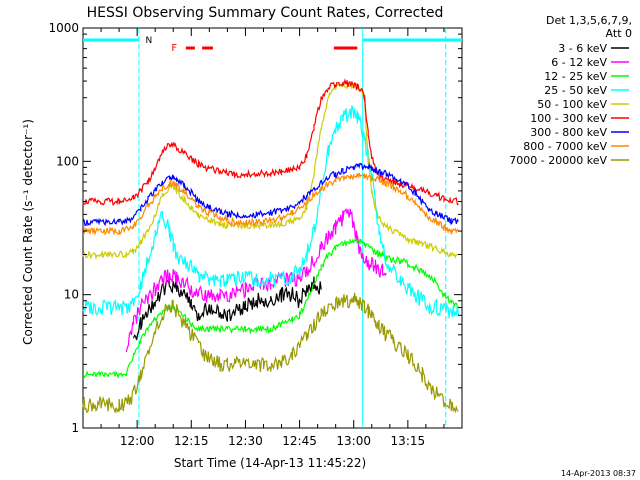 Image resolution: width=640 pixels, height=480 pixels. I want to click on series-line-300-800-kev, so click(270, 194).